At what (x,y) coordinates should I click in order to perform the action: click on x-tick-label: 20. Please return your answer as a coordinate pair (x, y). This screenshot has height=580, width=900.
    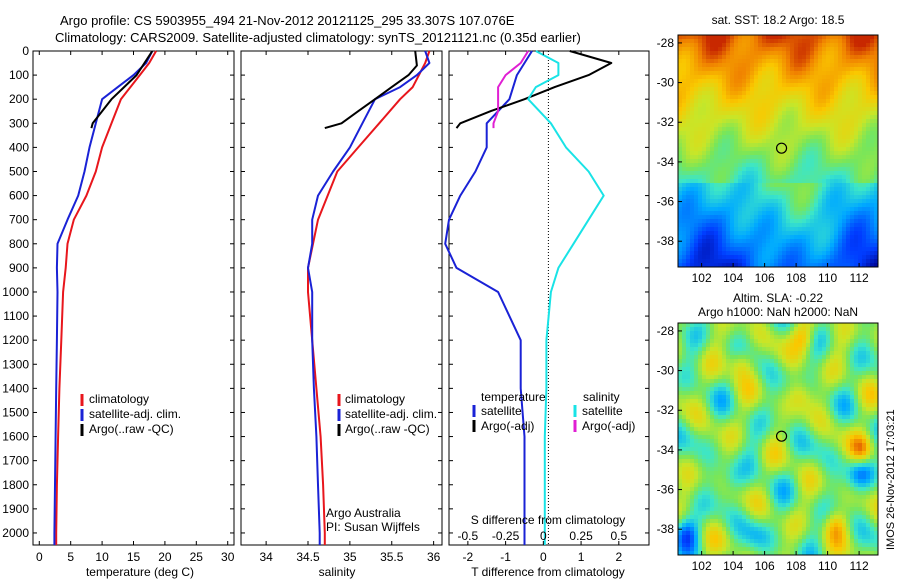
    Looking at the image, I should click on (165, 557).